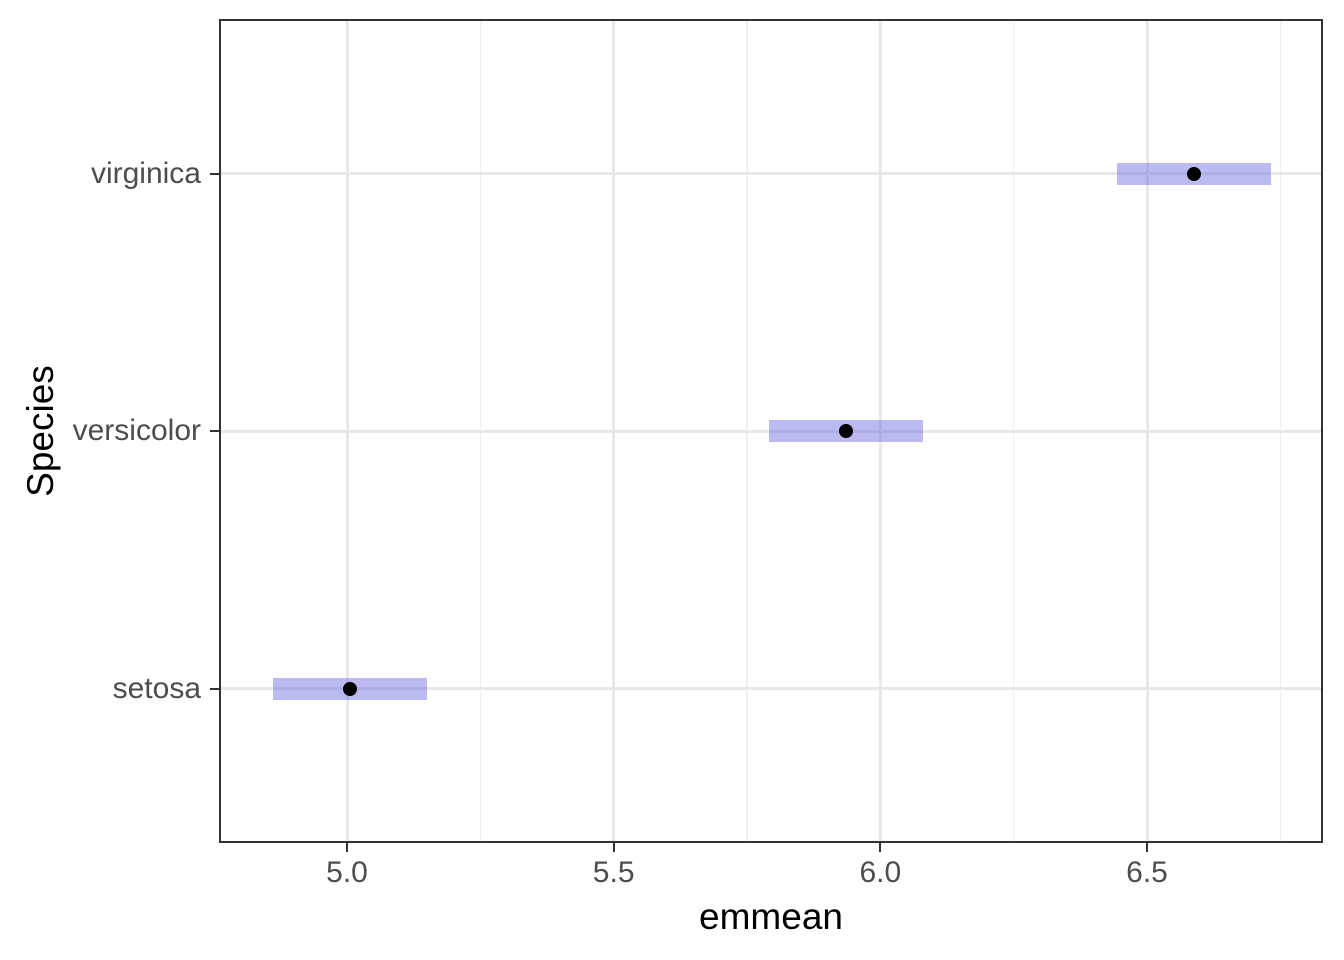 This screenshot has height=960, width=1344. Describe the element at coordinates (613, 872) in the screenshot. I see `x-tick-label: 5.5` at that location.